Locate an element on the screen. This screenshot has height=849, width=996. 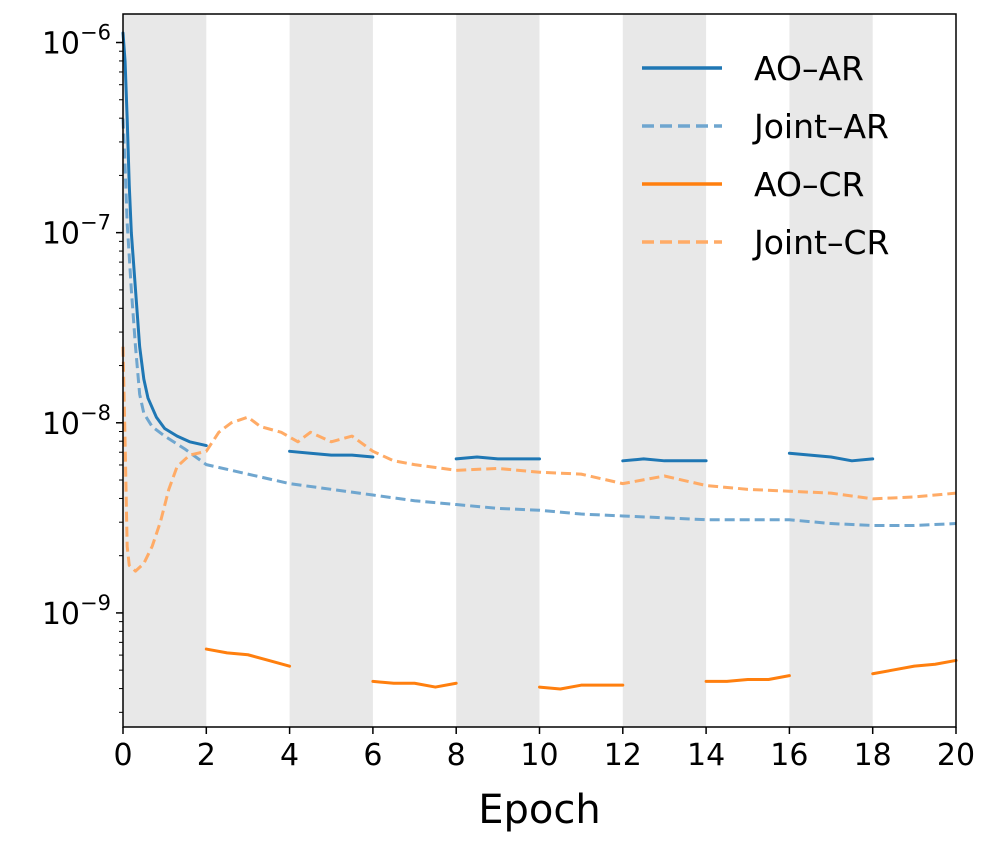
x-axis-title: Epoch is located at coordinates (539, 810).